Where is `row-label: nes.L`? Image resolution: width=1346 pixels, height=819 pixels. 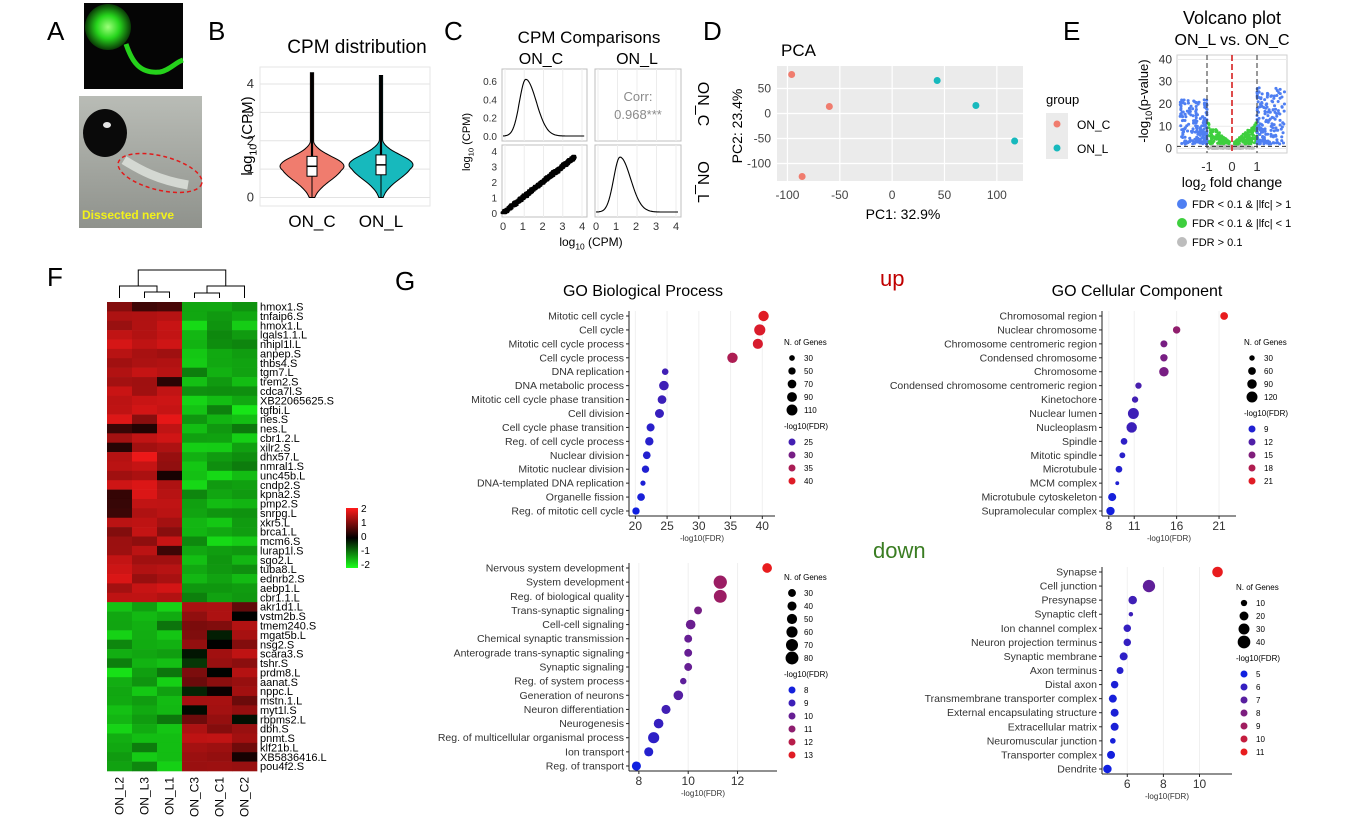 row-label: nes.L is located at coordinates (273, 430).